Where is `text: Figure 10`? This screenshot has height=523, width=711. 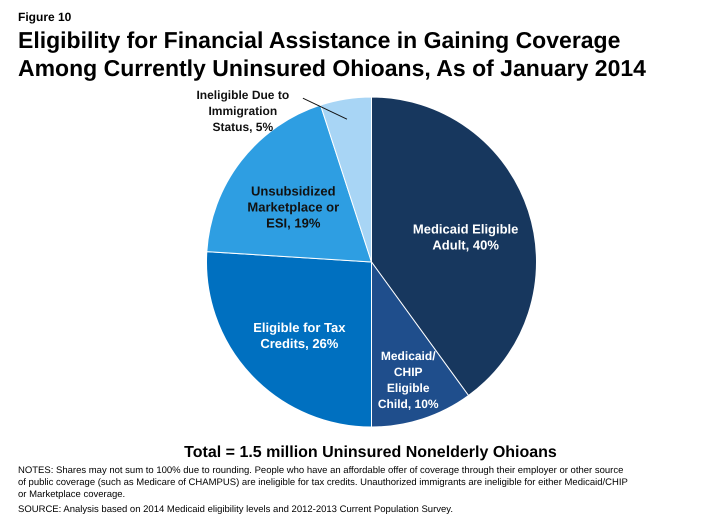 text: Figure 10 is located at coordinates (45, 17).